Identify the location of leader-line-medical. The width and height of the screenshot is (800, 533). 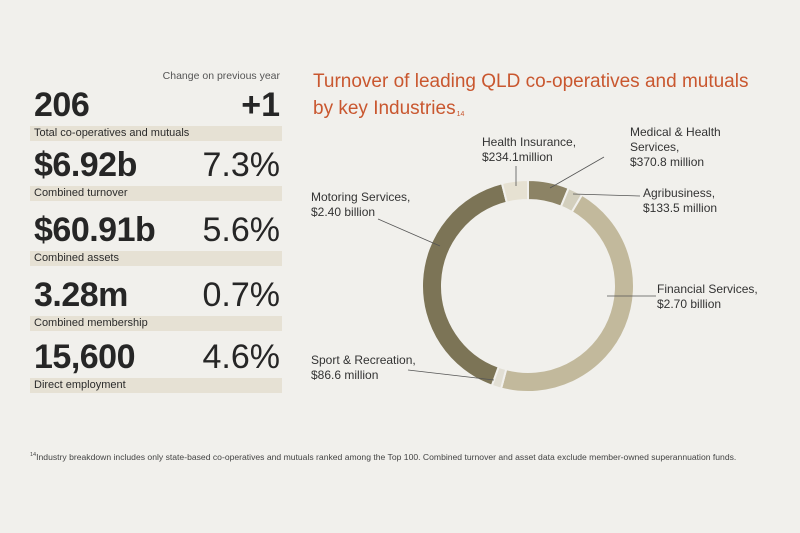
(577, 172).